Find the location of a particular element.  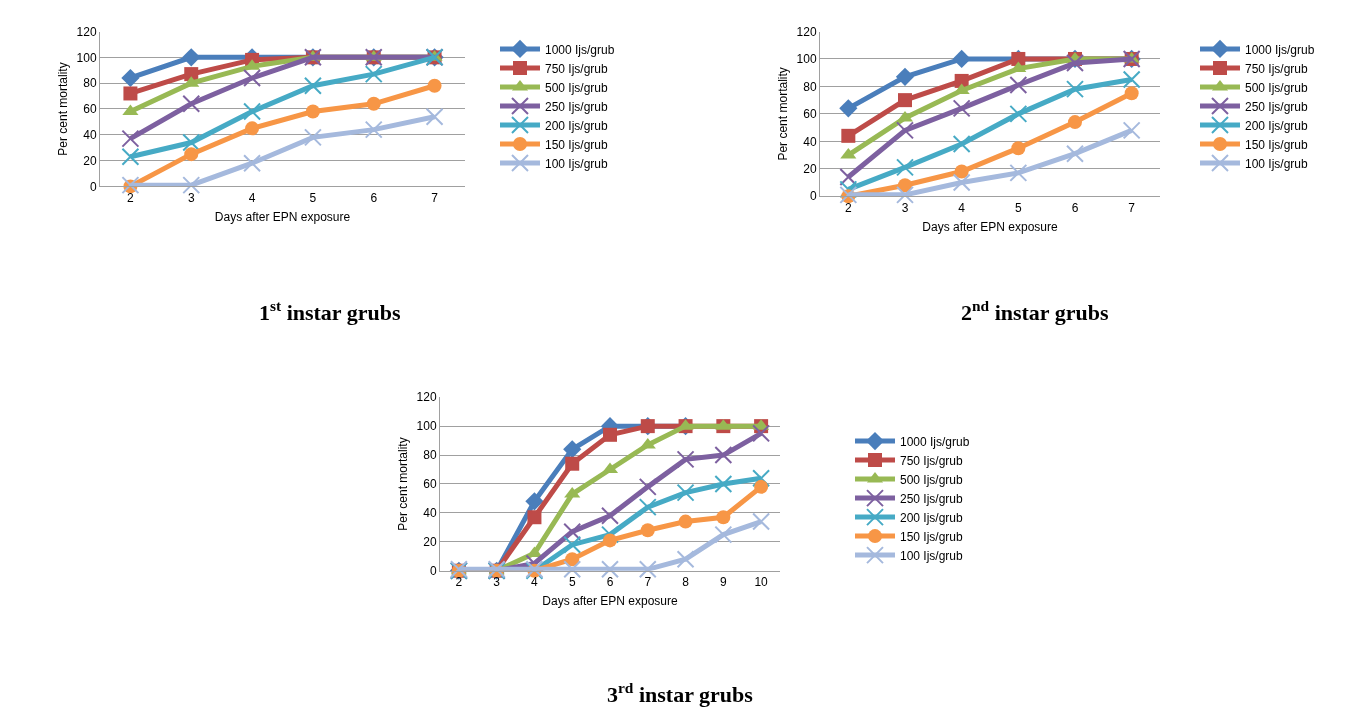

x-tick-label: 10 is located at coordinates (761, 582).